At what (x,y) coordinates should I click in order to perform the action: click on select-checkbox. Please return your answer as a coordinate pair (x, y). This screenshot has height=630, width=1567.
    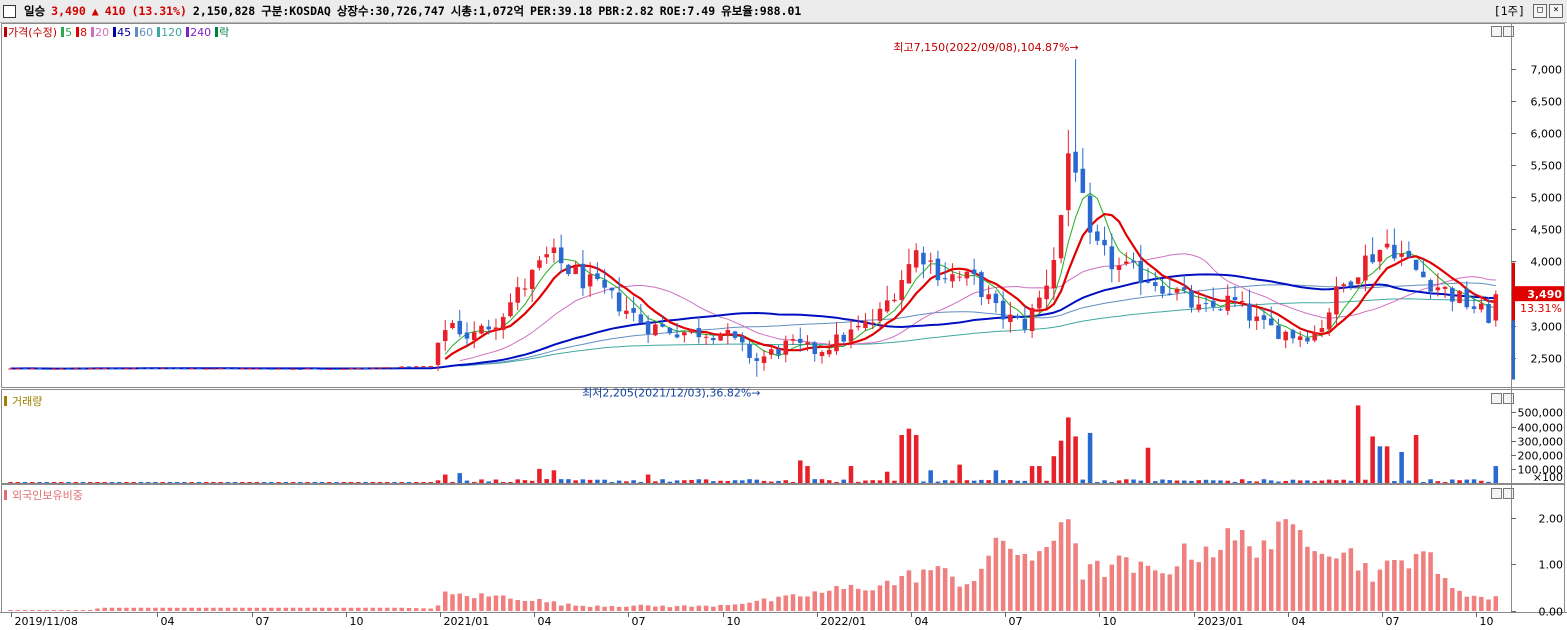
    Looking at the image, I should click on (9, 11).